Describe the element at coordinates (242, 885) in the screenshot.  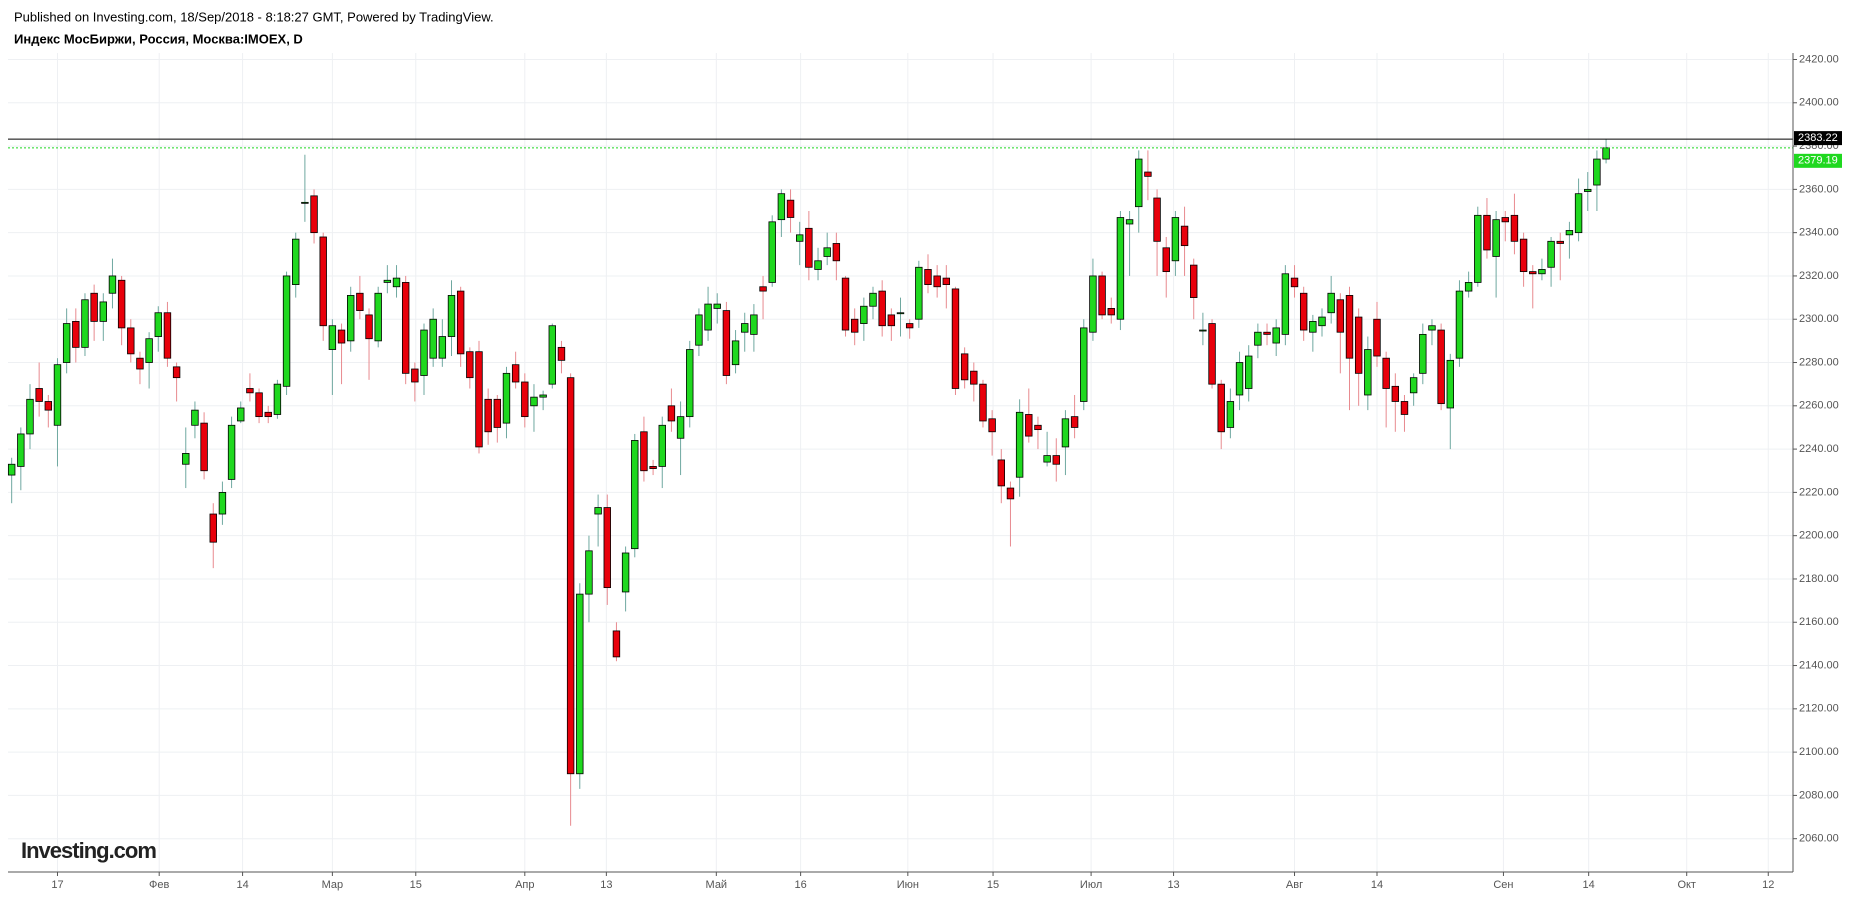
I see `x-tick-label: 14` at that location.